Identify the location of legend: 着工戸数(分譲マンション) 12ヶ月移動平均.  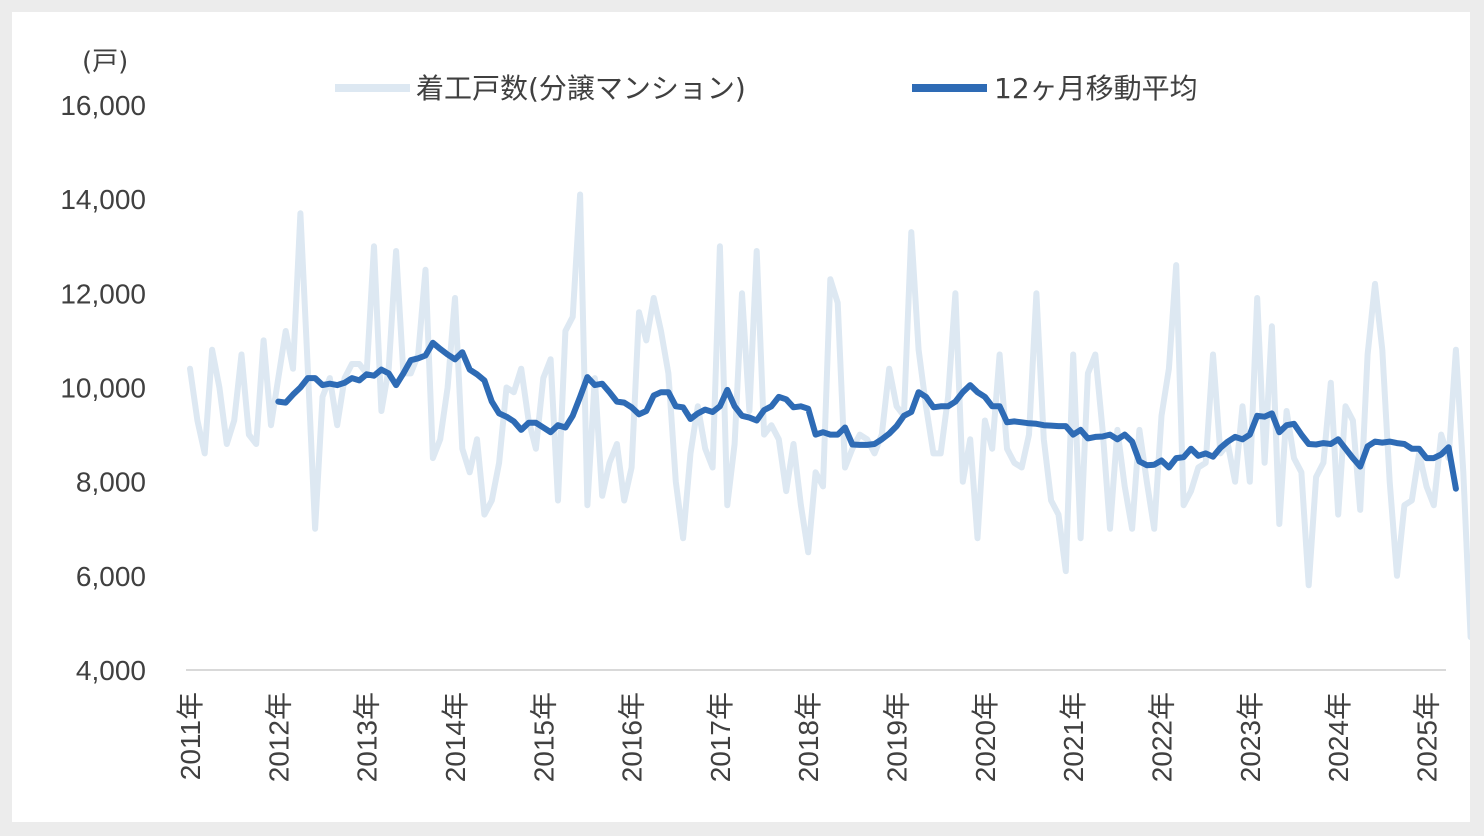
(766, 88).